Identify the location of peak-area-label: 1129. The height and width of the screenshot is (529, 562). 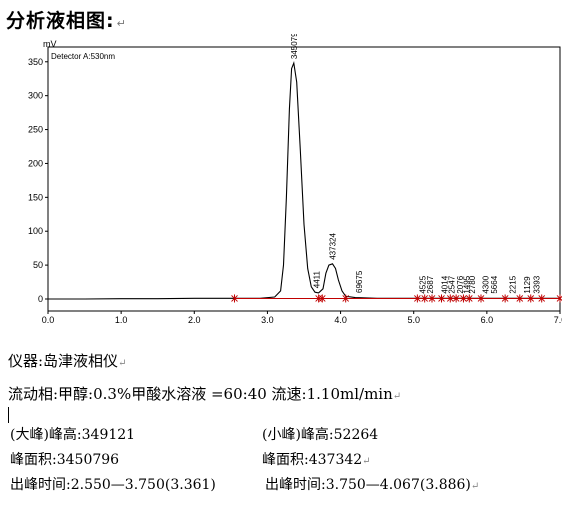
(527, 285).